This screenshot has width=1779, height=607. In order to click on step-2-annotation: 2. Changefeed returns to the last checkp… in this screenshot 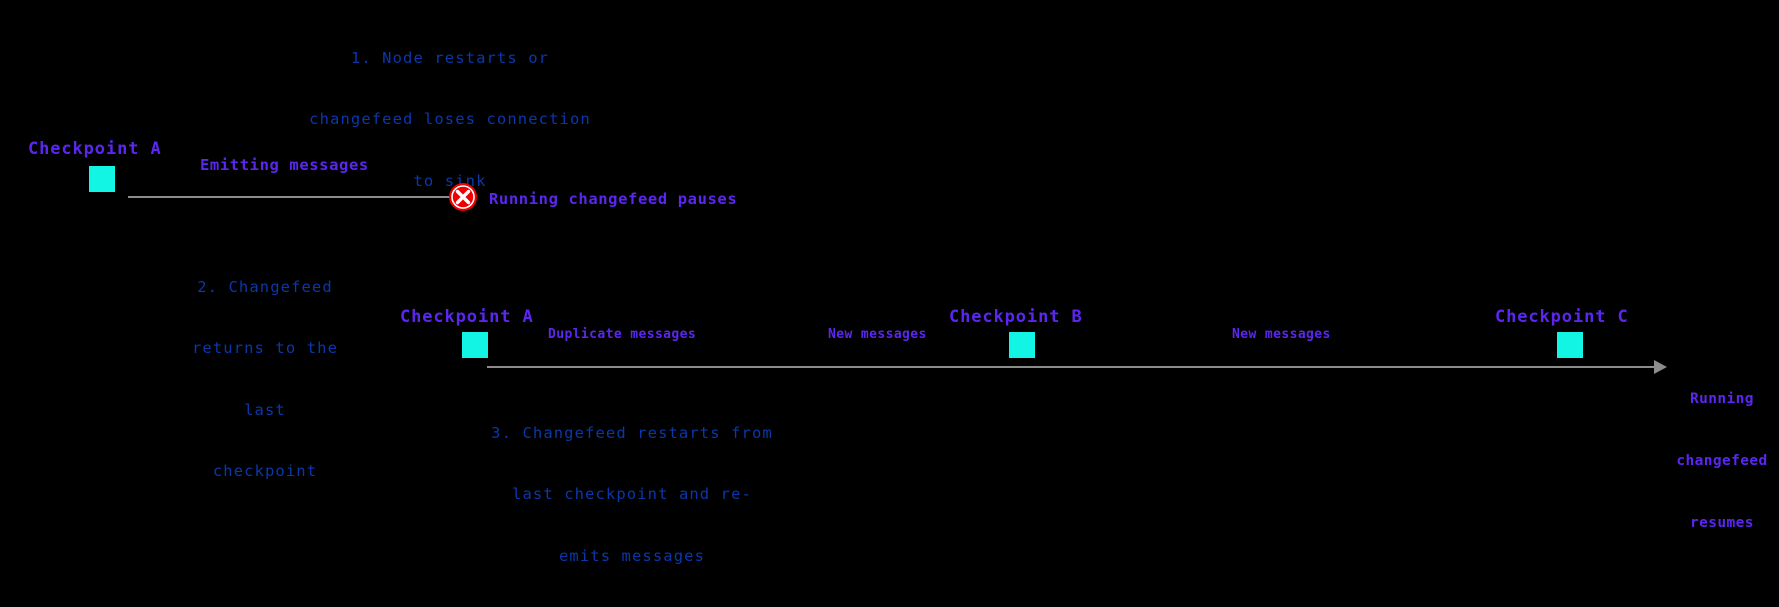, I will do `click(265, 379)`.